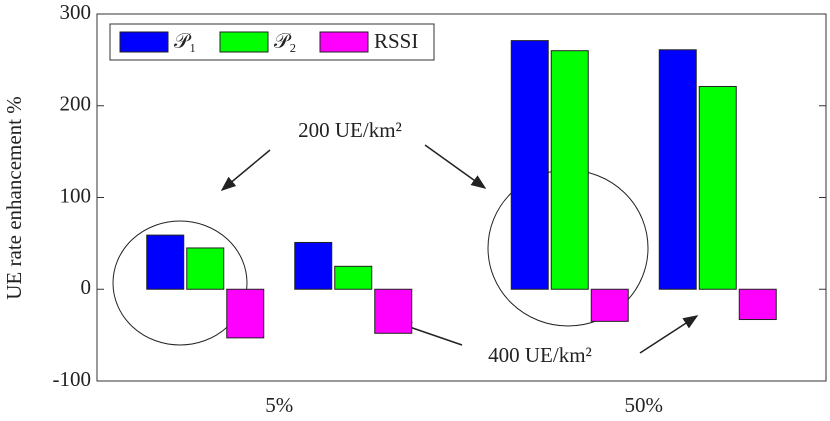 This screenshot has width=830, height=421. What do you see at coordinates (350, 130) in the screenshot?
I see `annotation: 200 UE/km²` at bounding box center [350, 130].